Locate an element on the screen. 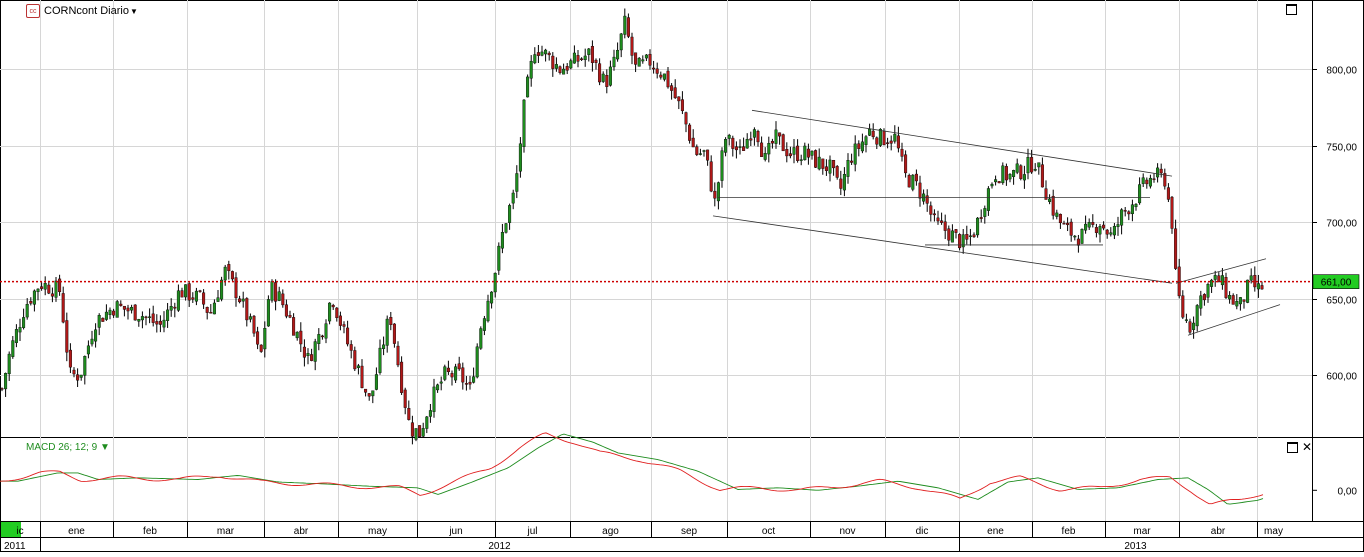 The image size is (1364, 557). month-tick-label: feb is located at coordinates (150, 531).